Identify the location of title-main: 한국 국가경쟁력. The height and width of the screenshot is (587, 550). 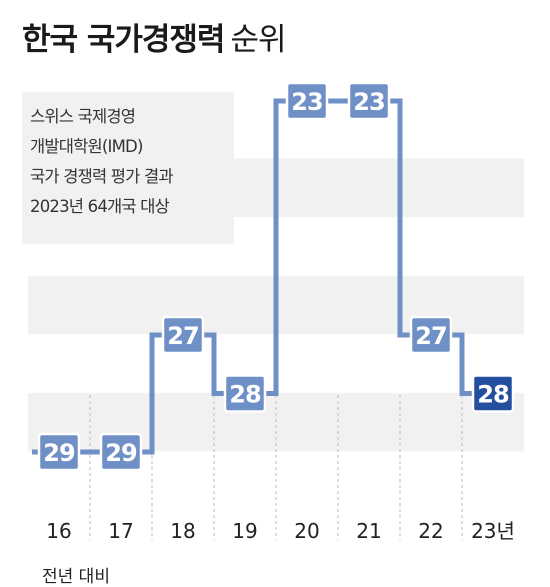
(123, 40).